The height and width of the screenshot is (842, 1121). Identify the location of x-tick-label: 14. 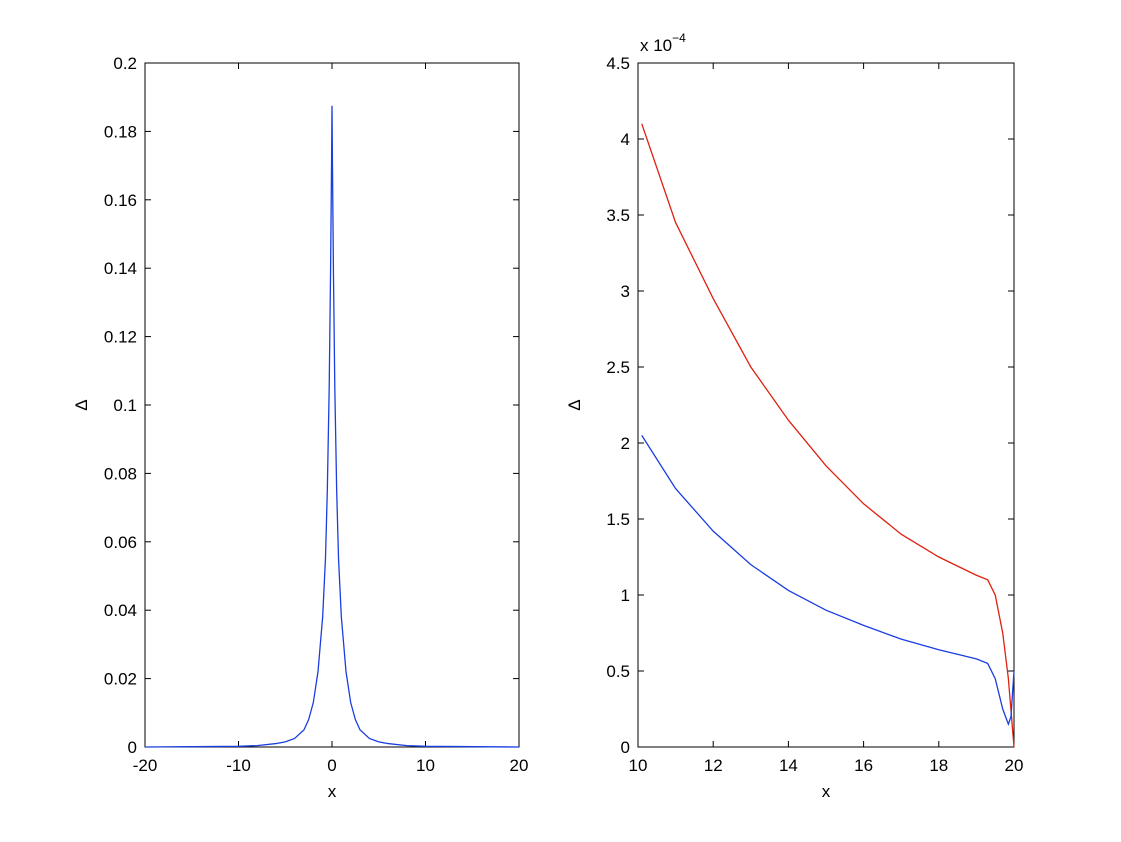
(788, 765).